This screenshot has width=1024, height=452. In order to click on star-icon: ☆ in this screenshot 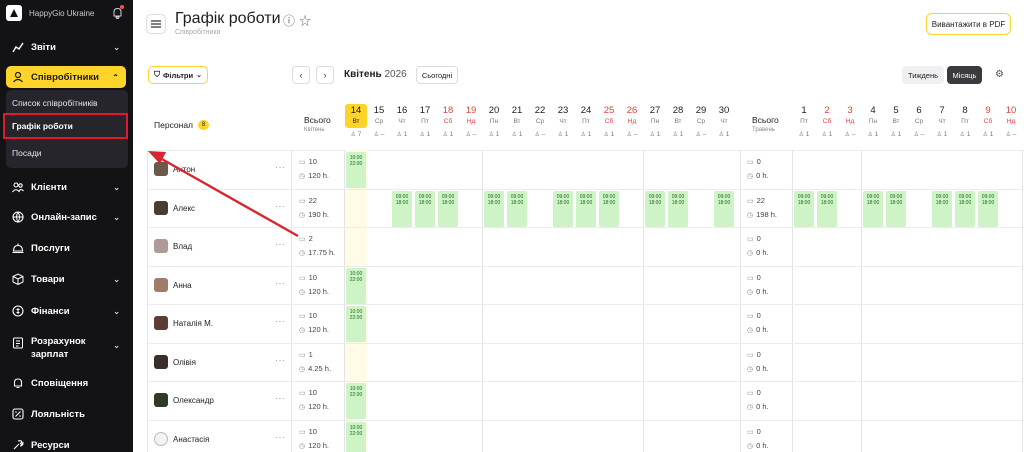, I will do `click(307, 21)`.